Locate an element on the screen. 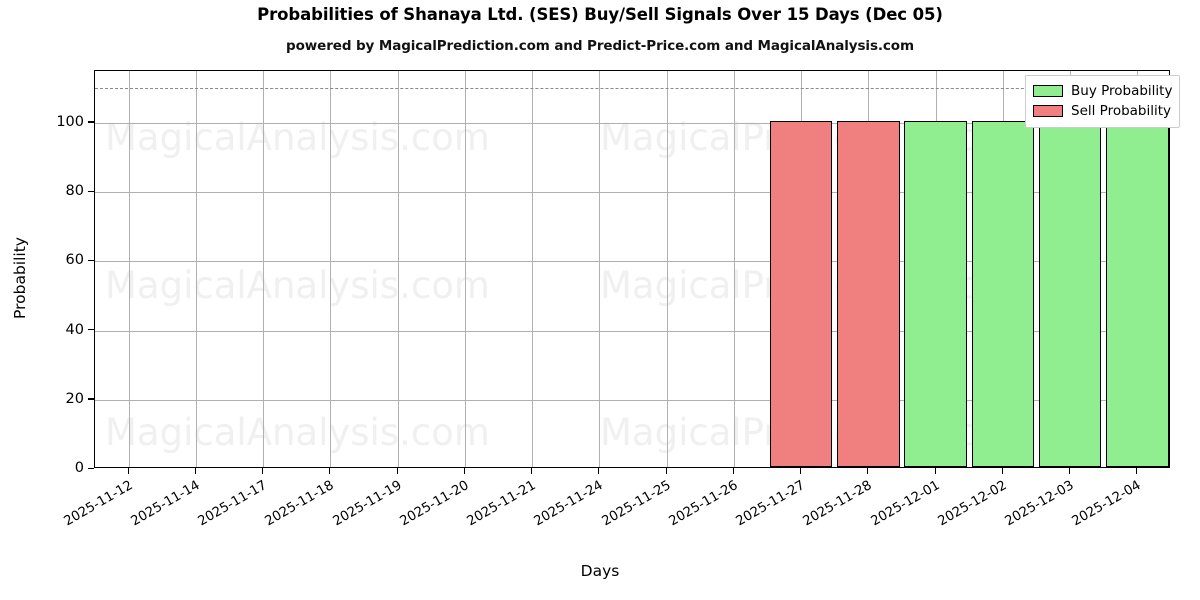  legend-swatch-buy-icon is located at coordinates (1048, 91).